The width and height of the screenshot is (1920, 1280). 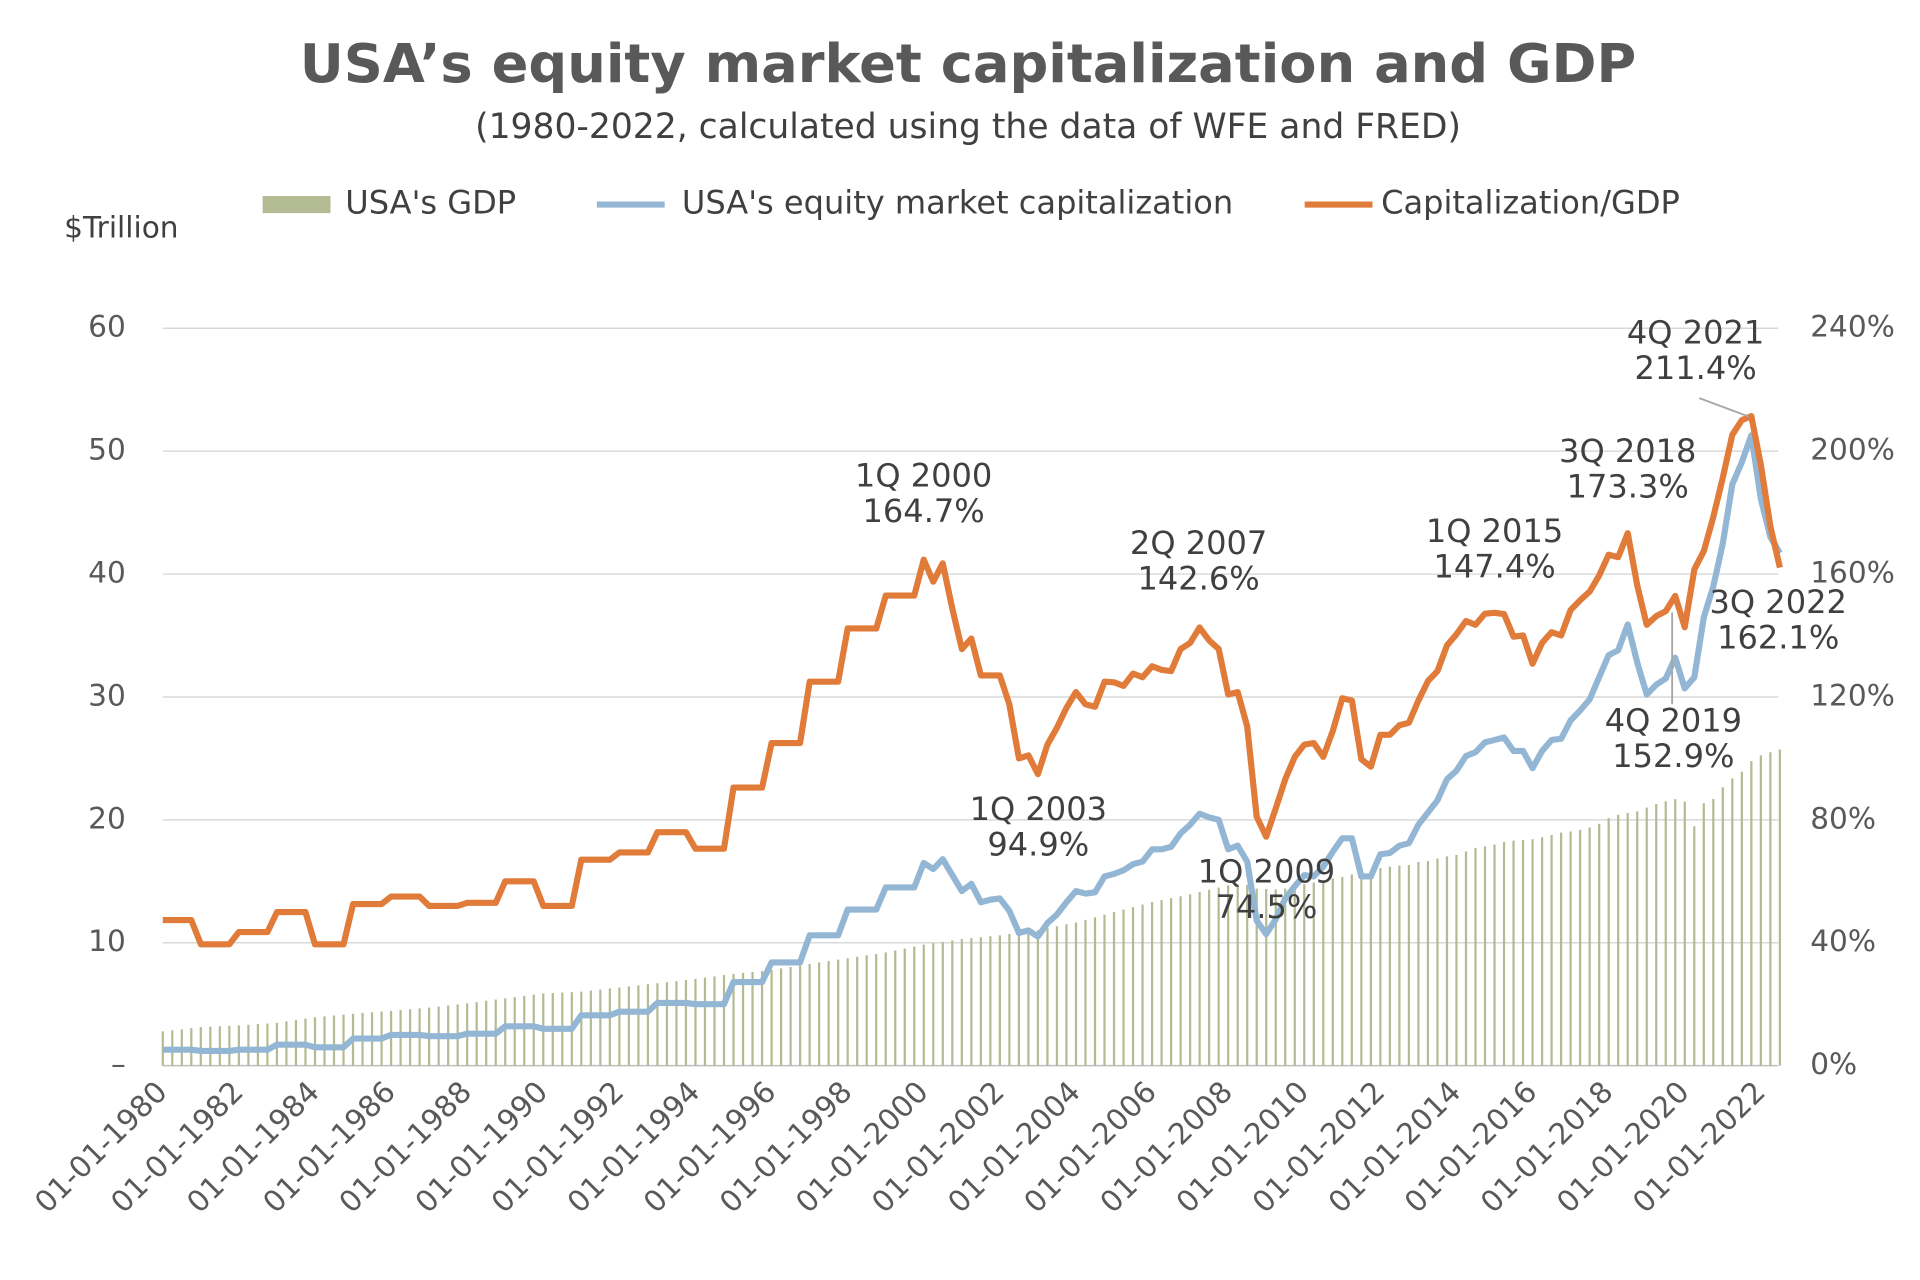 What do you see at coordinates (296, 204) in the screenshot?
I see `legend-swatch` at bounding box center [296, 204].